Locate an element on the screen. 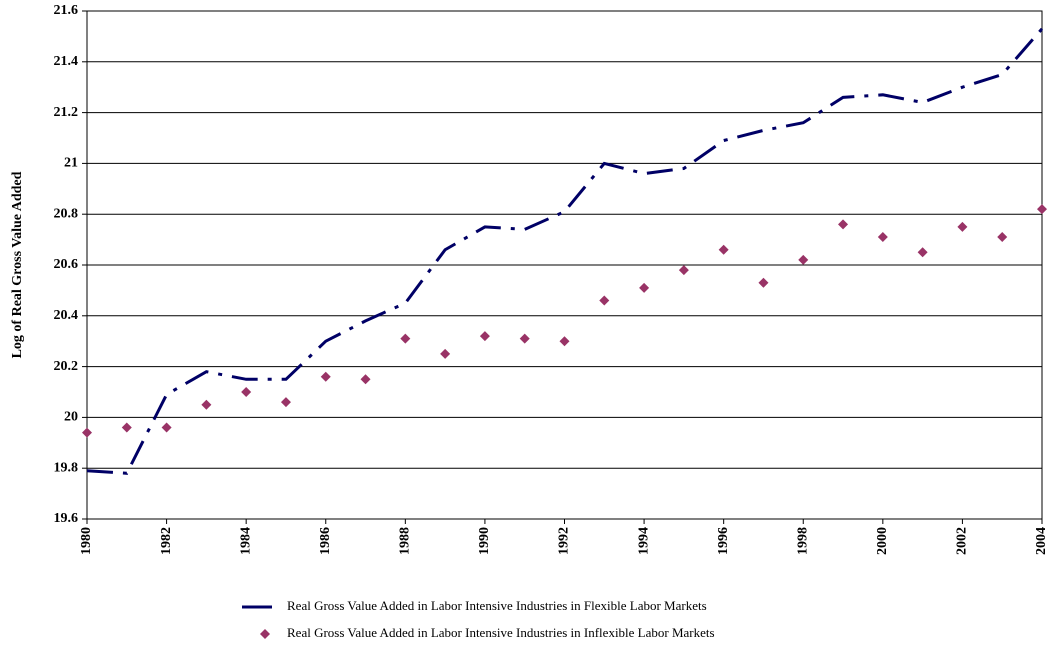 The image size is (1053, 652). legend-swatch is located at coordinates (265, 634).